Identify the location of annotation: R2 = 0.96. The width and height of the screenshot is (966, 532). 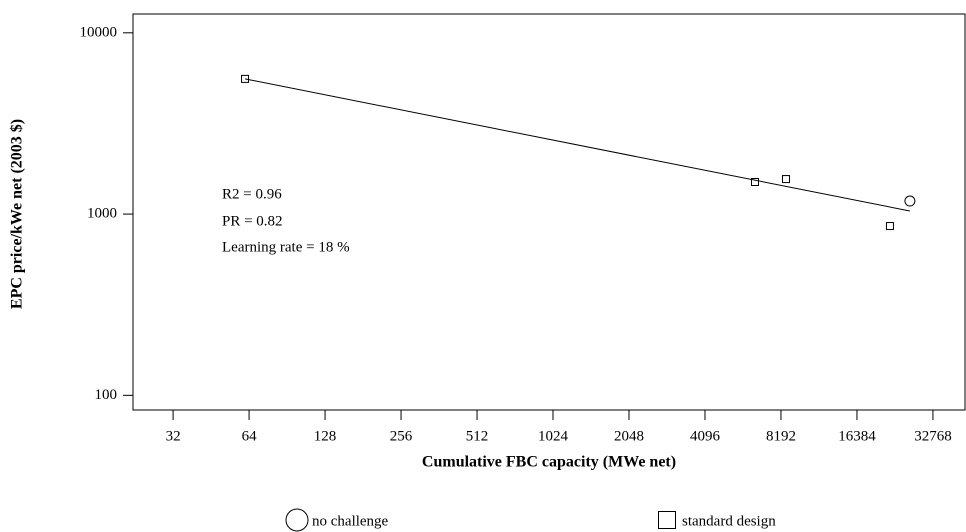
(252, 194).